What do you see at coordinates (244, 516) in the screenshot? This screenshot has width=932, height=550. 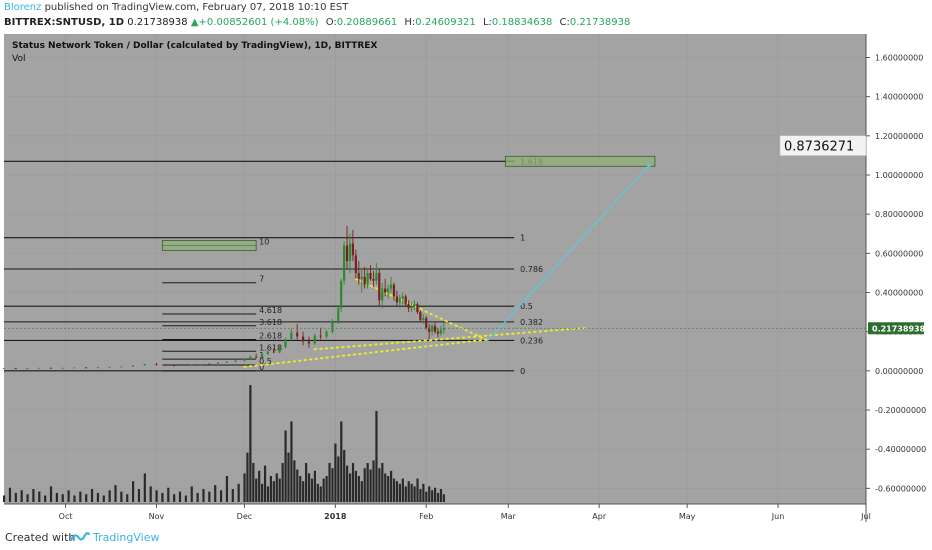 I see `x-tick-label: Dec` at bounding box center [244, 516].